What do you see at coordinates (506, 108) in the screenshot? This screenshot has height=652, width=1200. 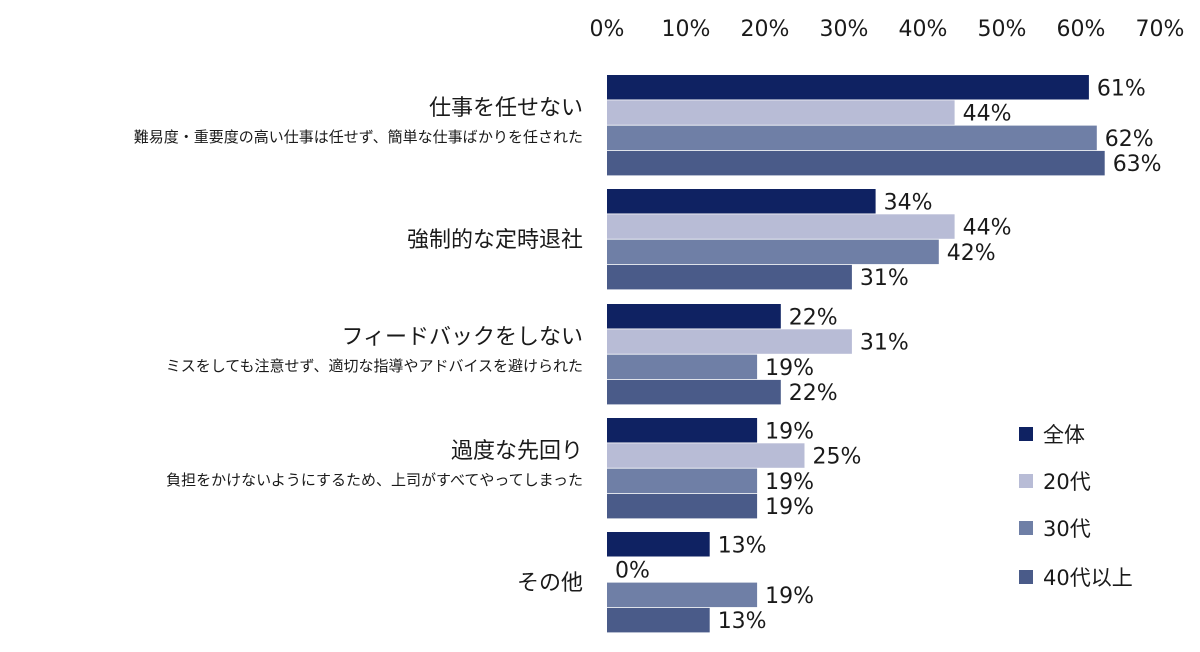 I see `category-title: 仕事を任せない` at bounding box center [506, 108].